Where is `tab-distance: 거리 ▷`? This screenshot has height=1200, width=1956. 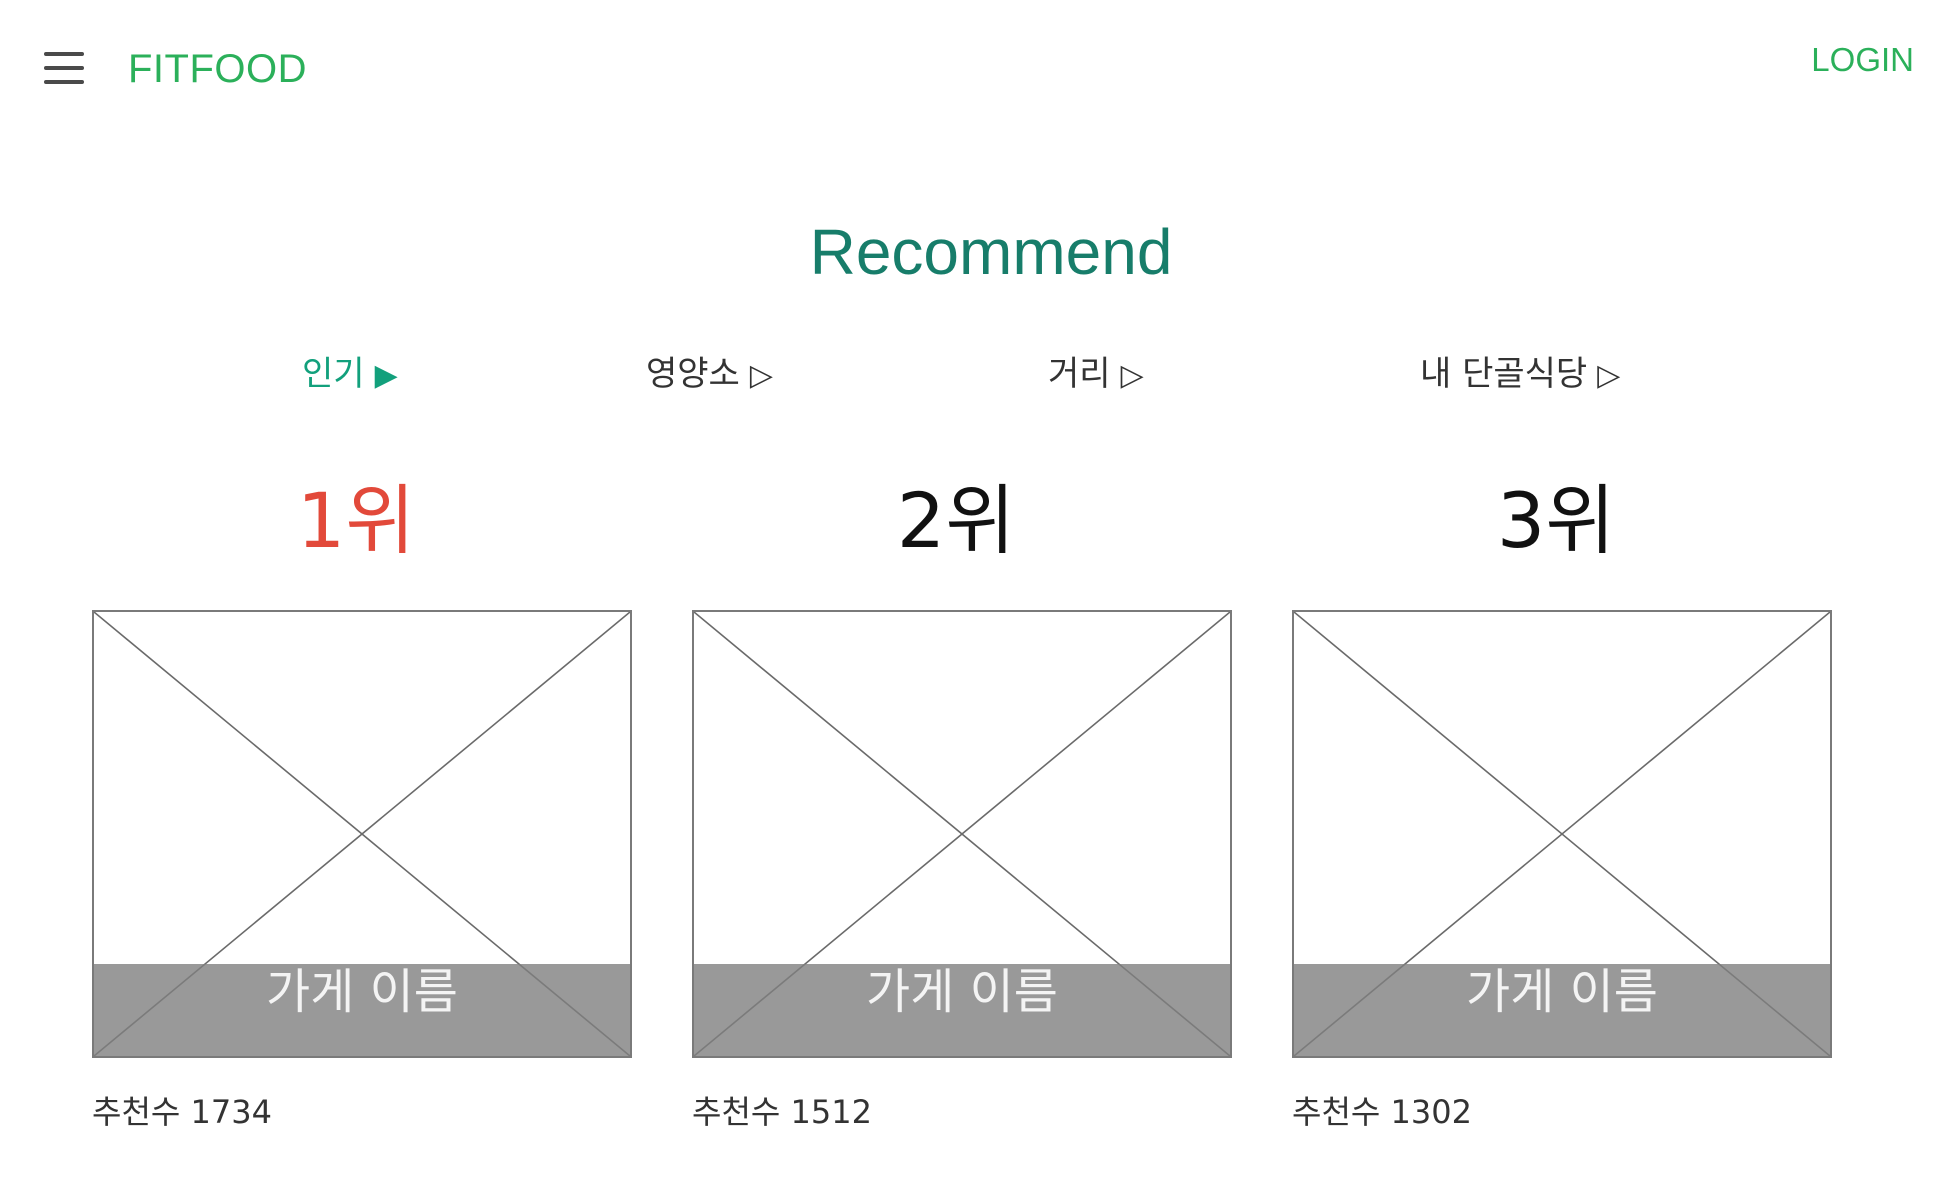 tab-distance: 거리 ▷ is located at coordinates (1096, 375).